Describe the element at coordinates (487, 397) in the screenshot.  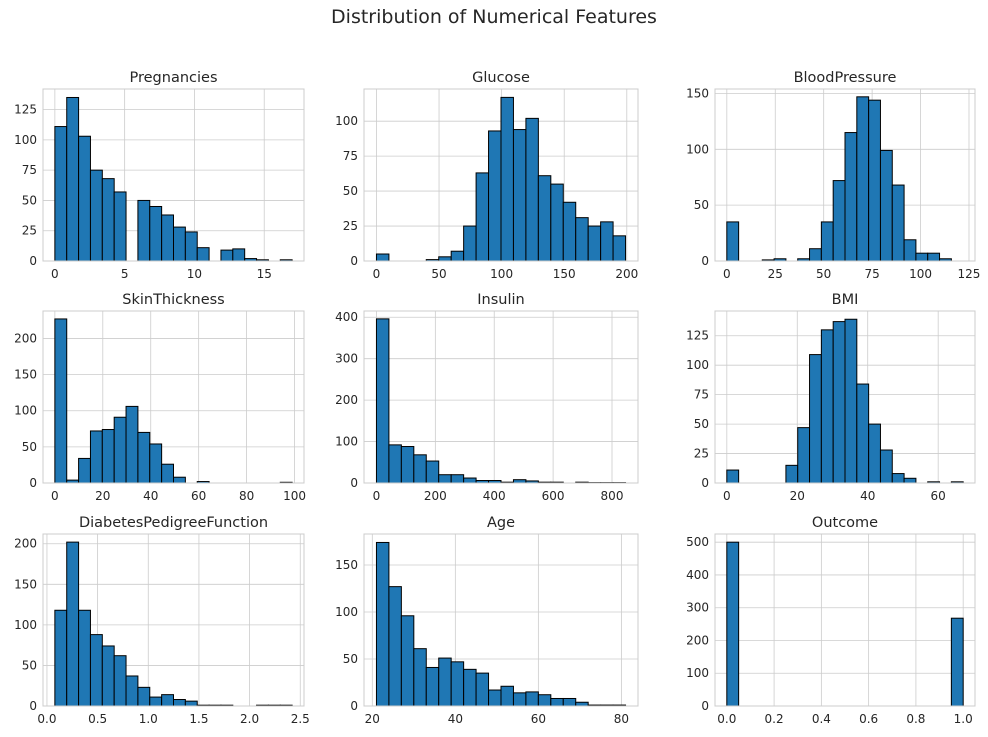
I see `subplot-insulin: 0 200 400 600 800 0 100 200 300 400 Insulin` at that location.